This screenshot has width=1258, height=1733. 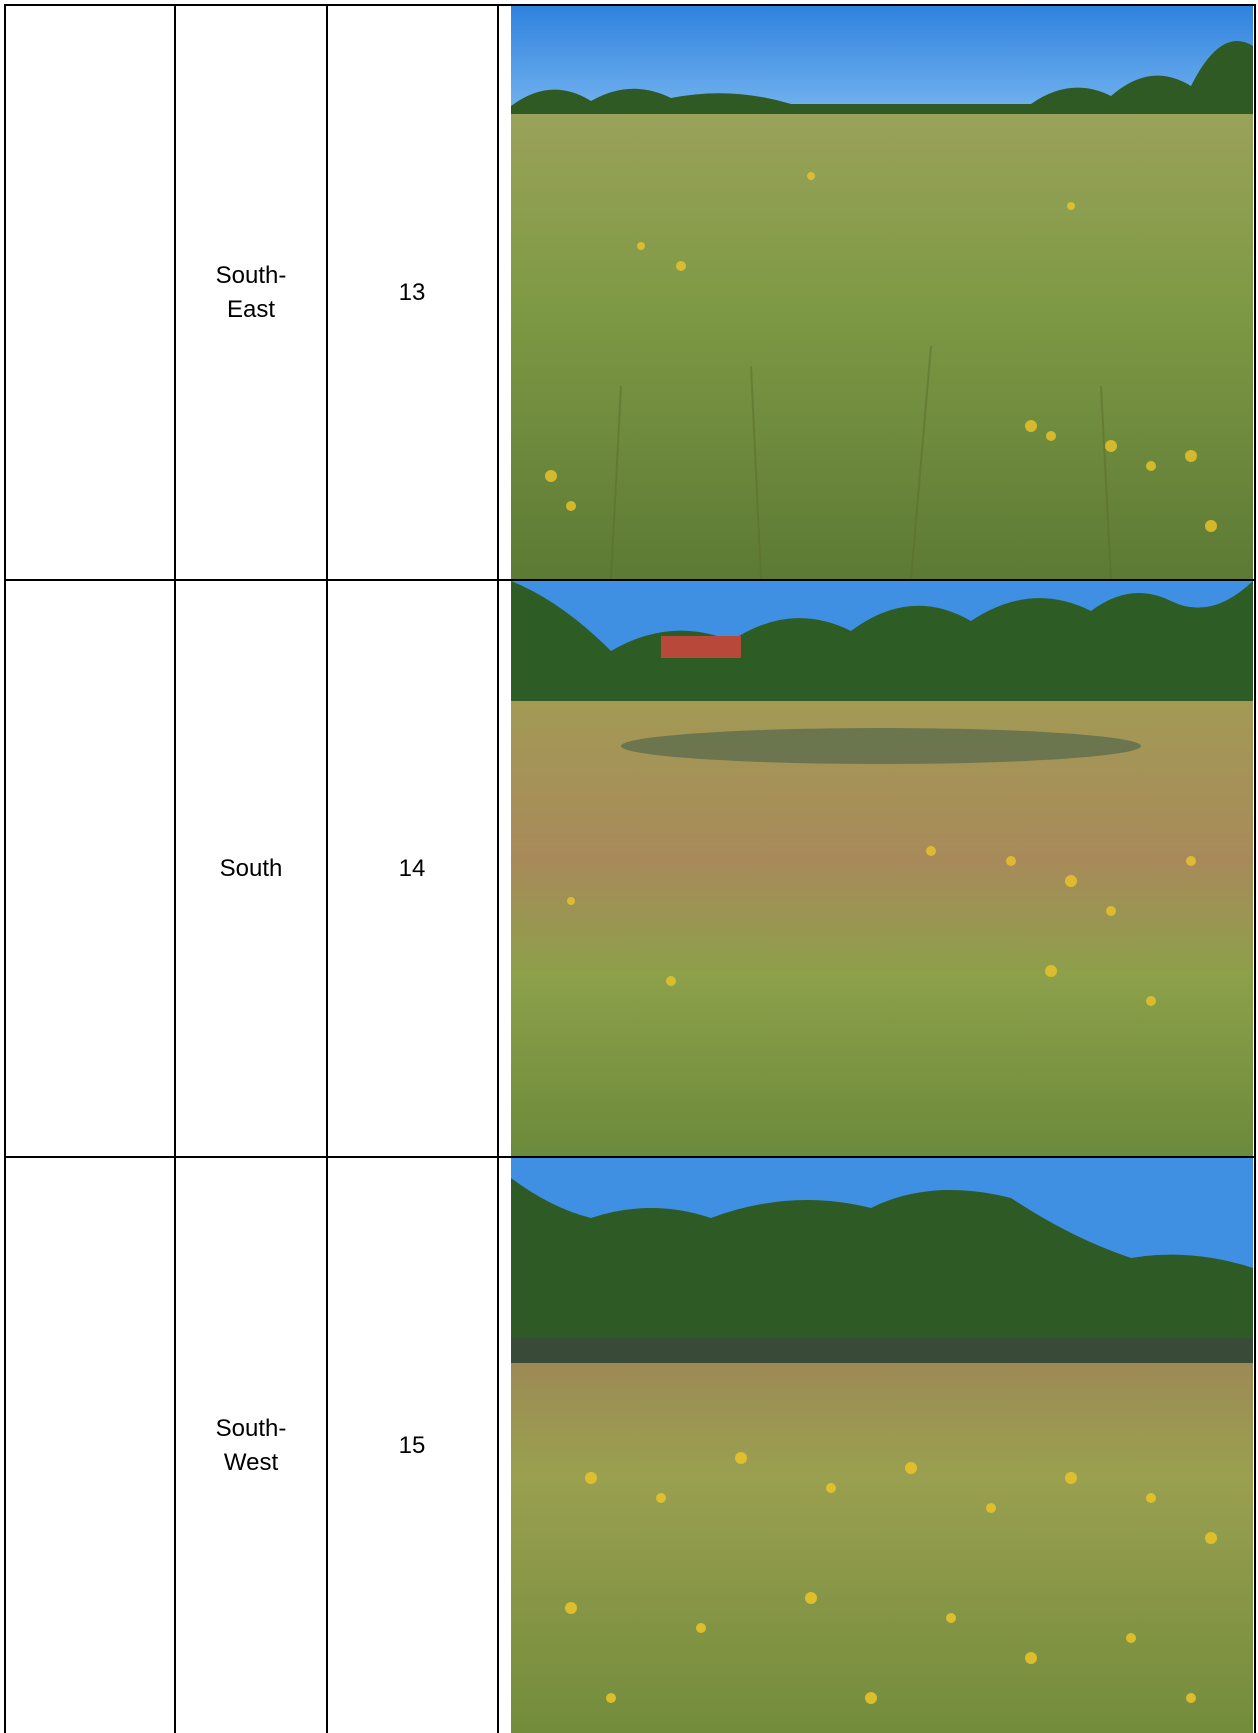 I want to click on photo-number-cell: 13, so click(x=412, y=292).